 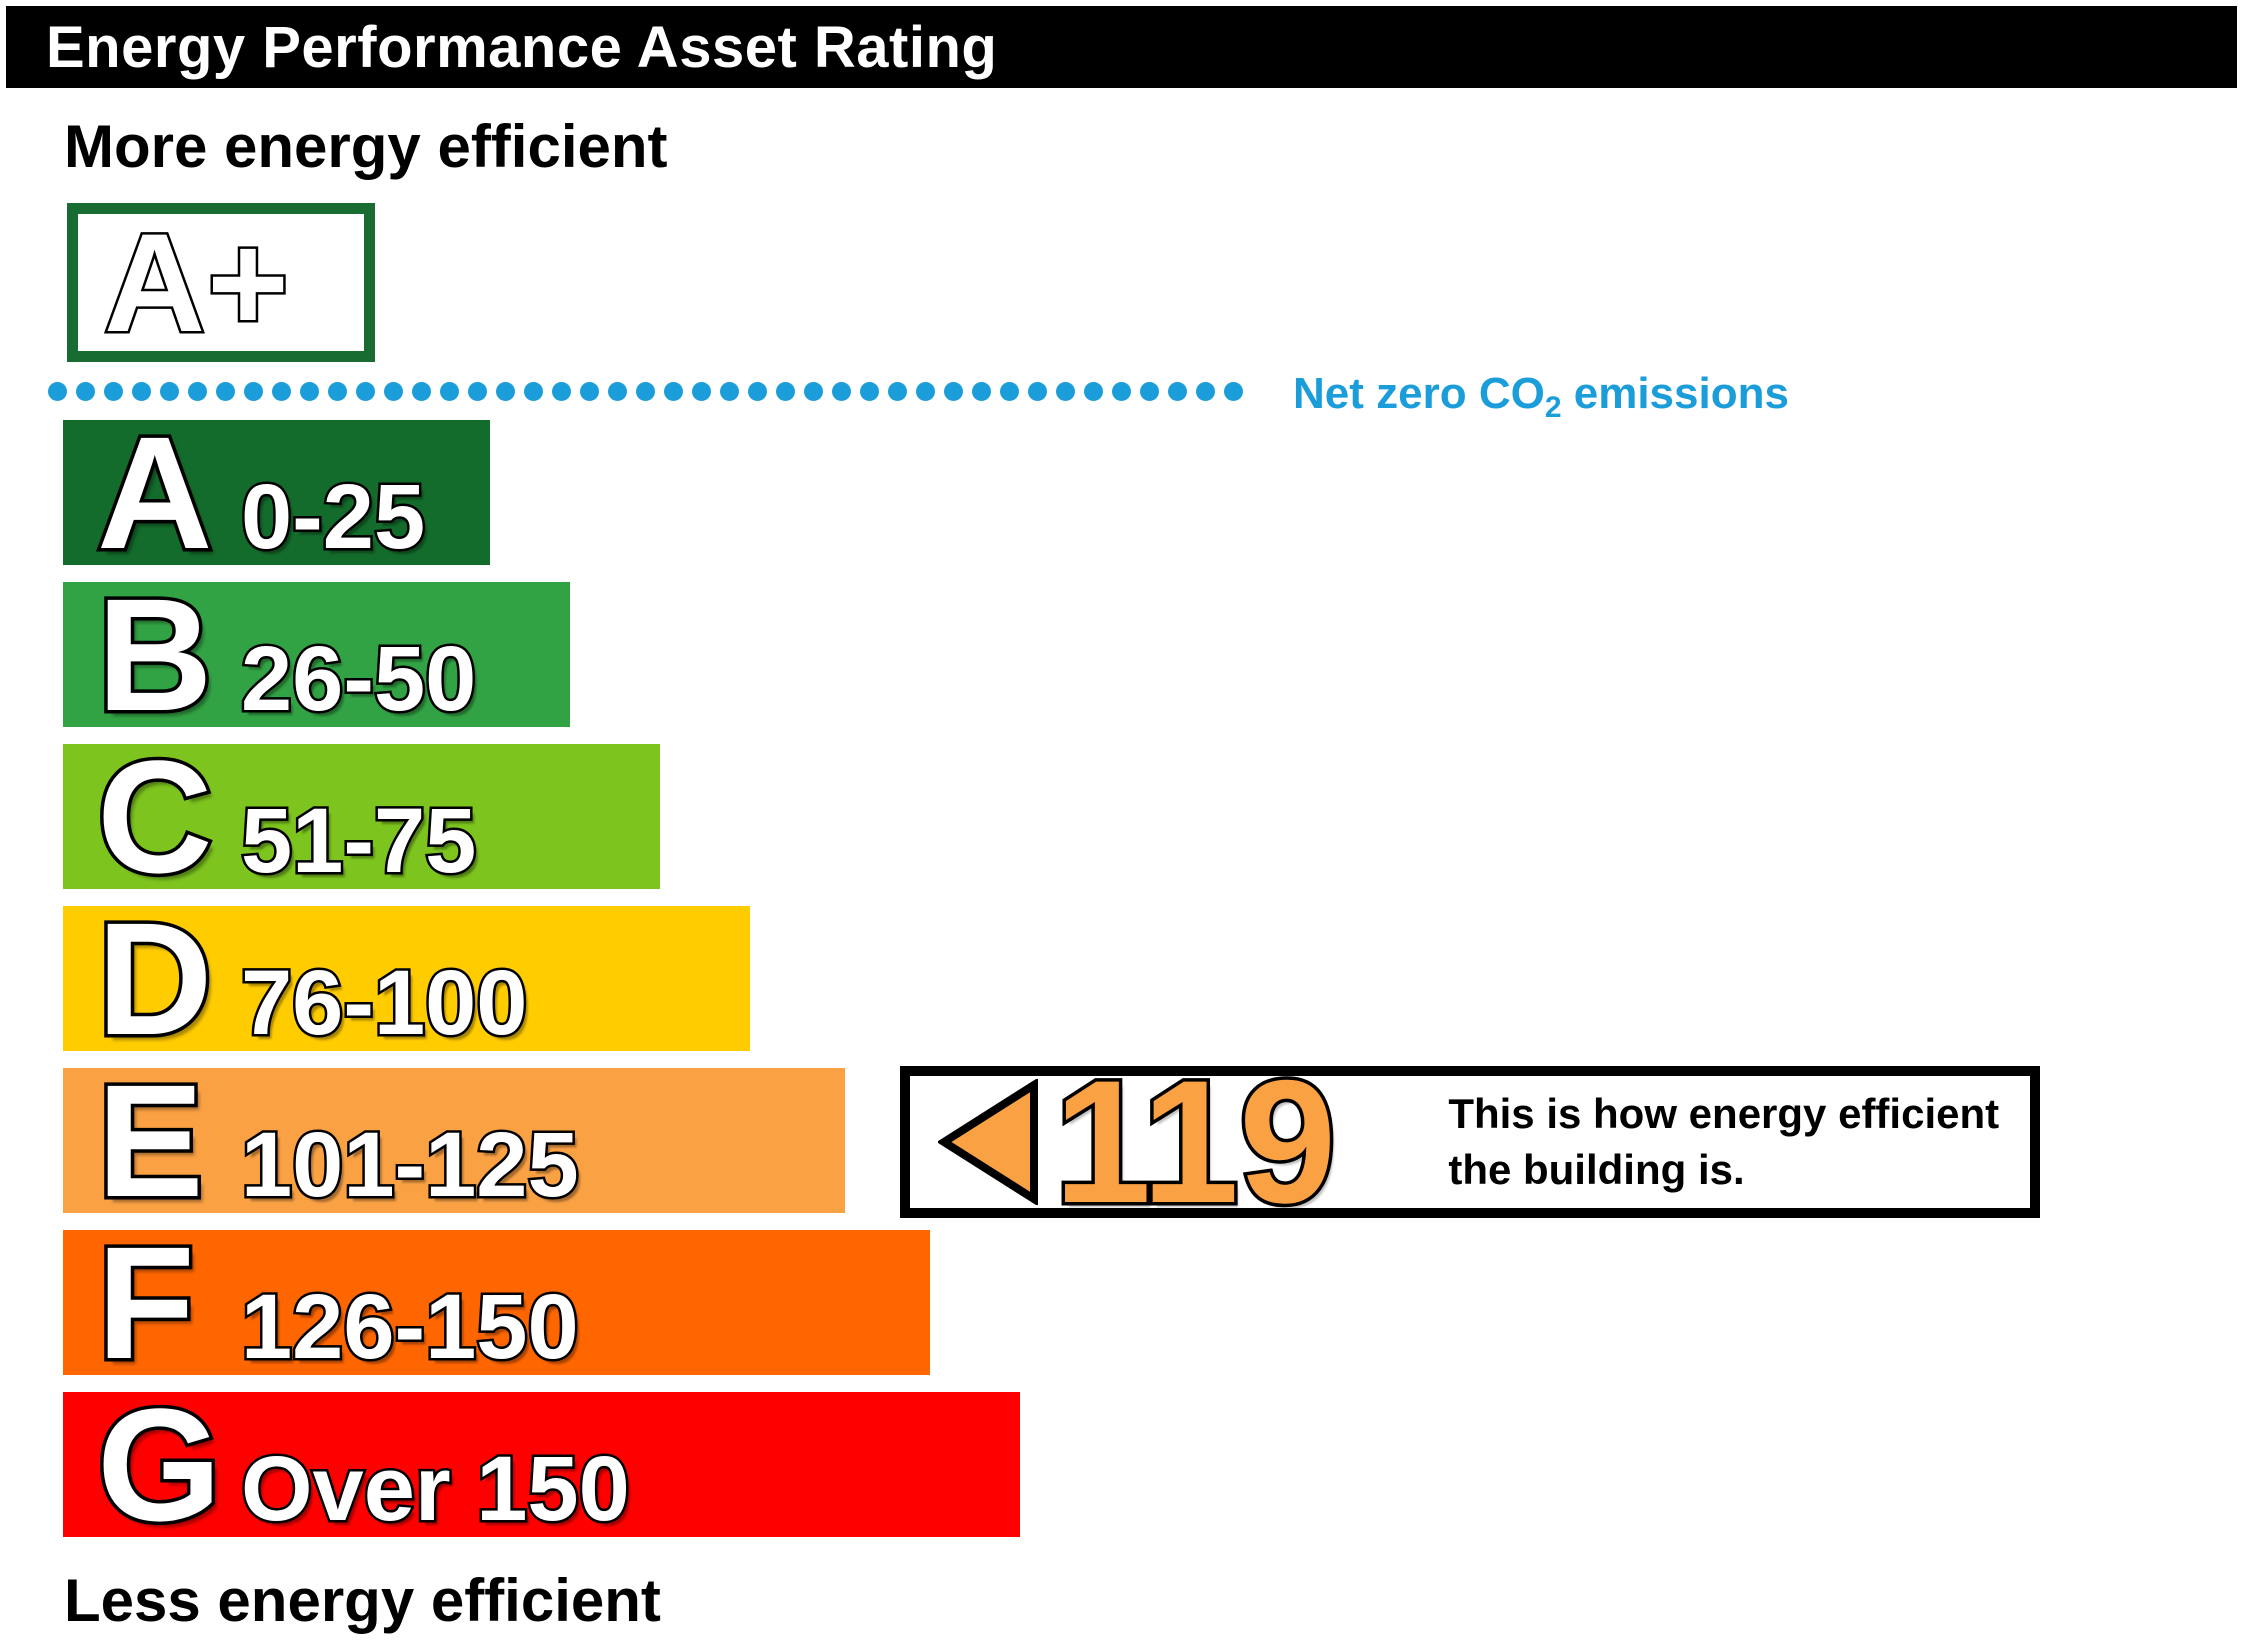 I want to click on band-d: D 76-100, so click(x=406, y=978).